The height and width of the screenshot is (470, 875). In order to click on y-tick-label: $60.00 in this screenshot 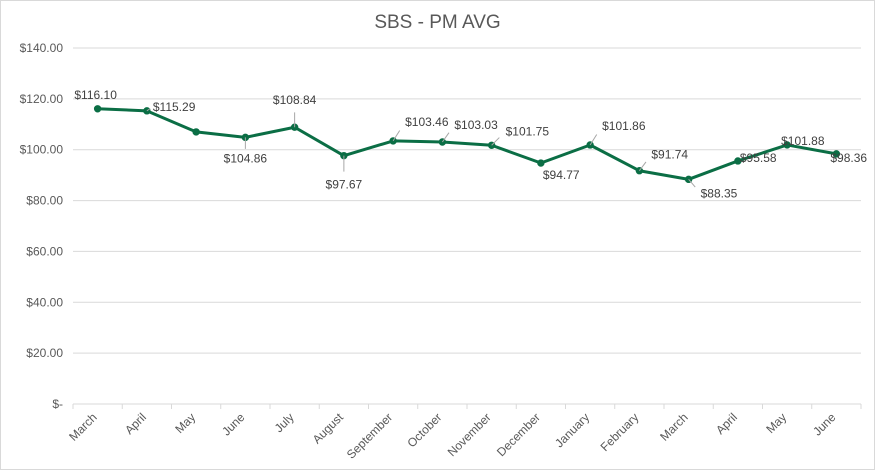, I will do `click(44, 251)`.